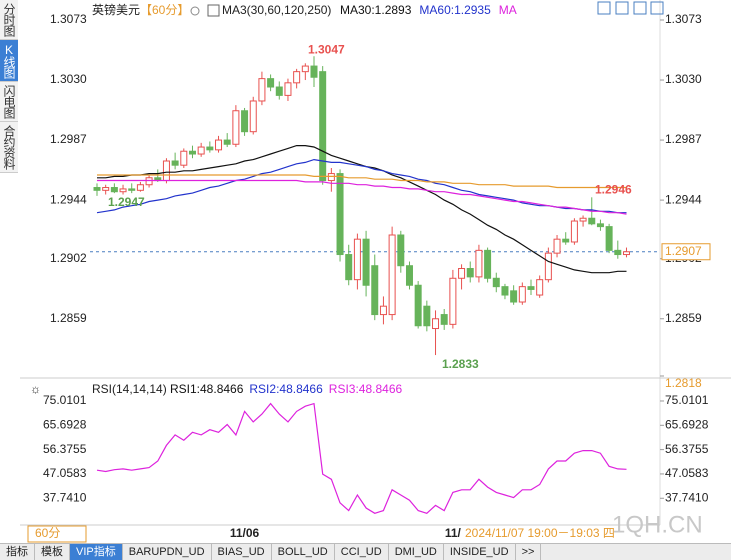  Describe the element at coordinates (164, 10) in the screenshot. I see `period: 【60分】` at that location.